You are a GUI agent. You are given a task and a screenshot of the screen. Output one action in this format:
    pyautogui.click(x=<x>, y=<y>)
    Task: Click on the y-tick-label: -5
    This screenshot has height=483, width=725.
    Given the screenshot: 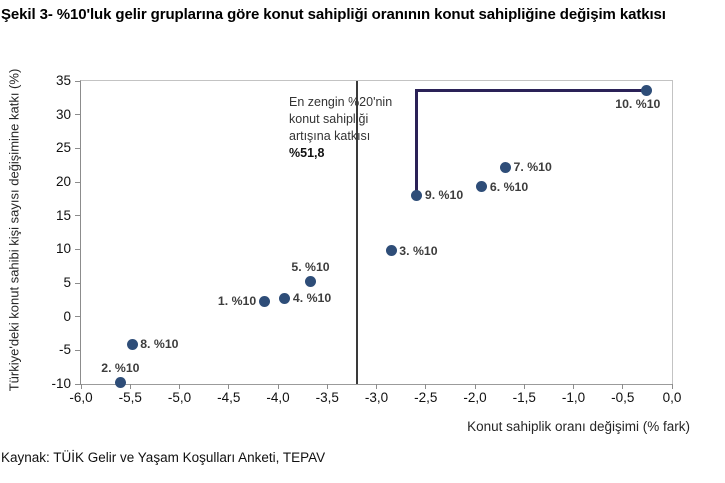 What is the action you would take?
    pyautogui.click(x=64, y=350)
    